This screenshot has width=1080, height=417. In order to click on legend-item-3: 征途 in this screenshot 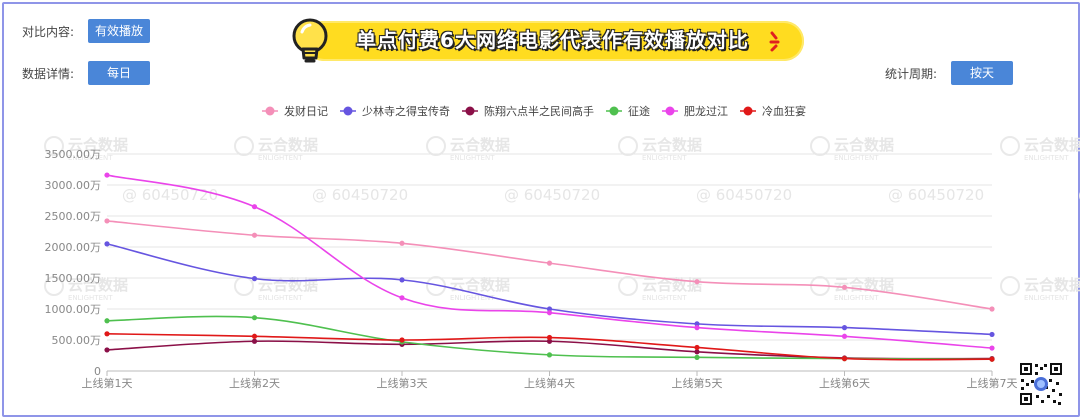, I will do `click(627, 111)`.